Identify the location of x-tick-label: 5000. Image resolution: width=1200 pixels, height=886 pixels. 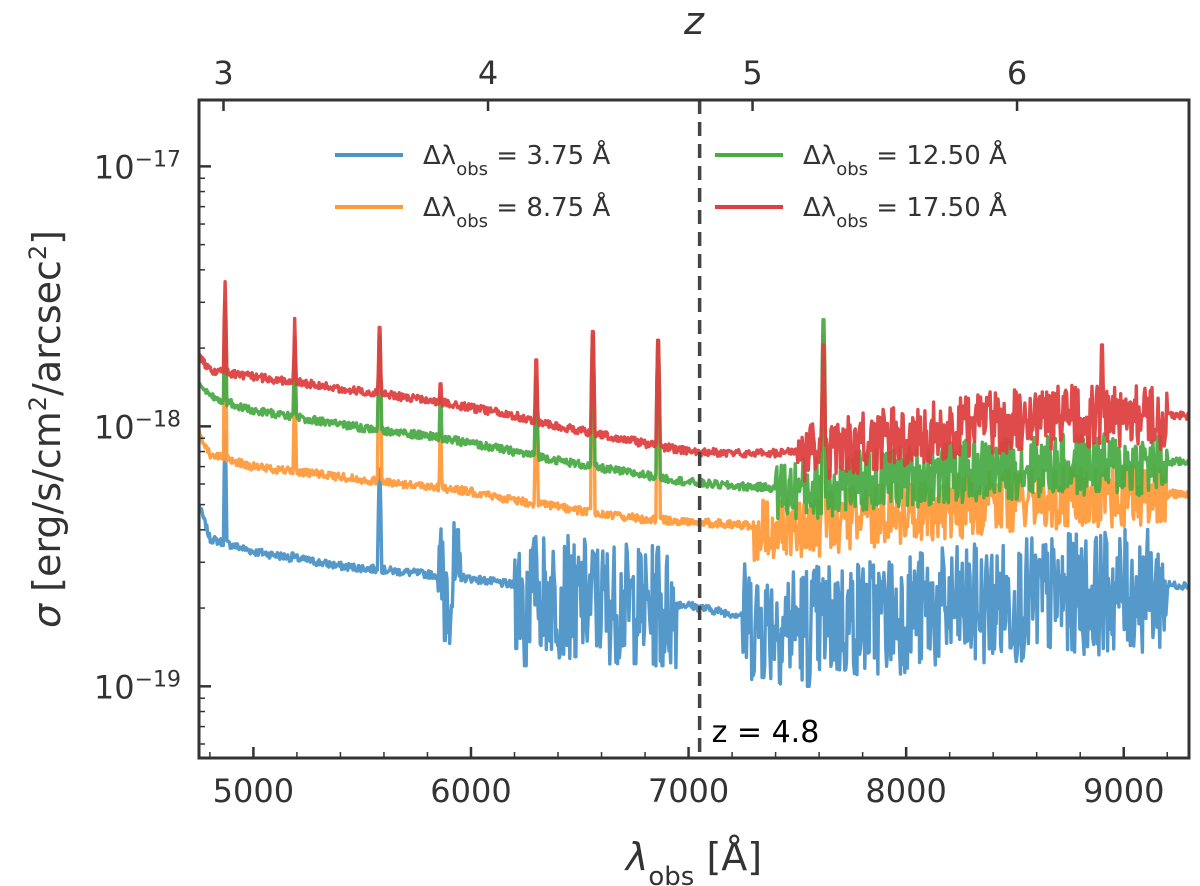
(253, 791).